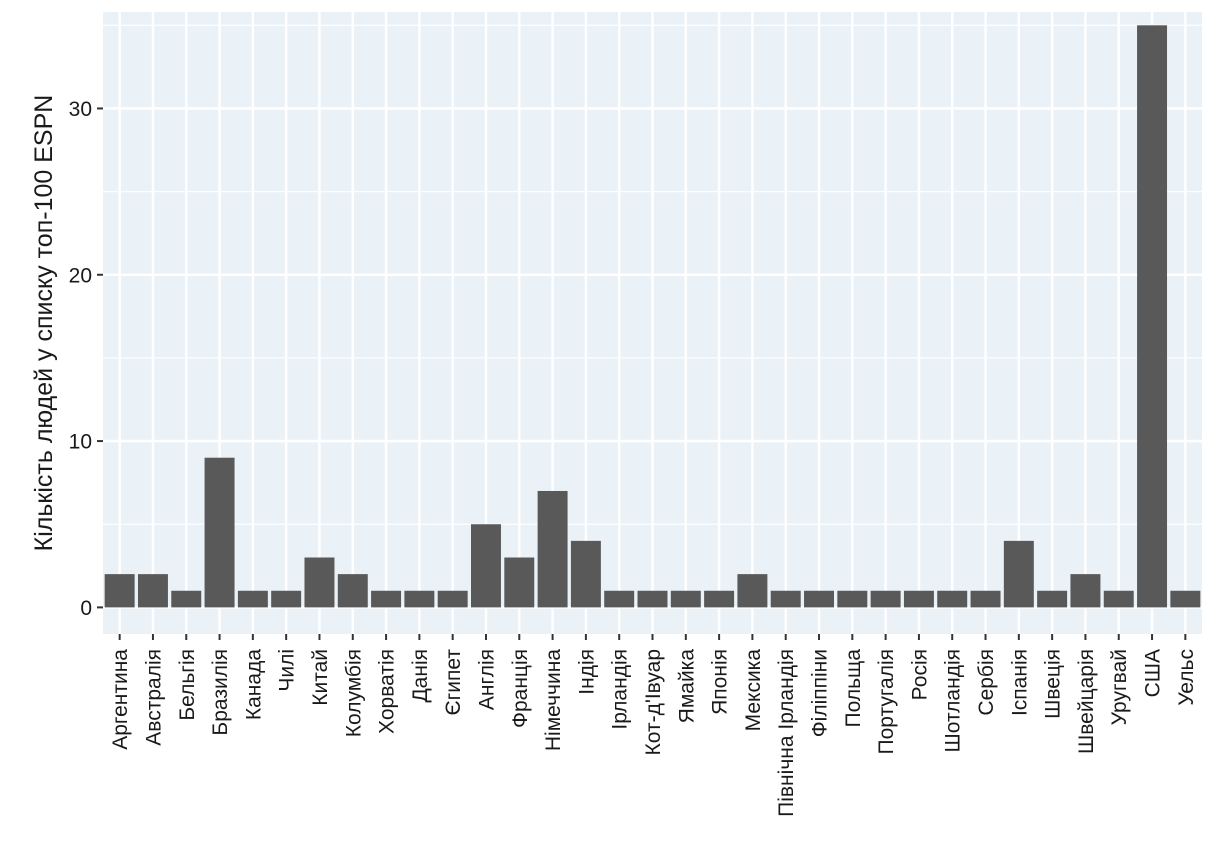 Image resolution: width=1210 pixels, height=864 pixels. I want to click on y-tick-label: 10, so click(80, 442).